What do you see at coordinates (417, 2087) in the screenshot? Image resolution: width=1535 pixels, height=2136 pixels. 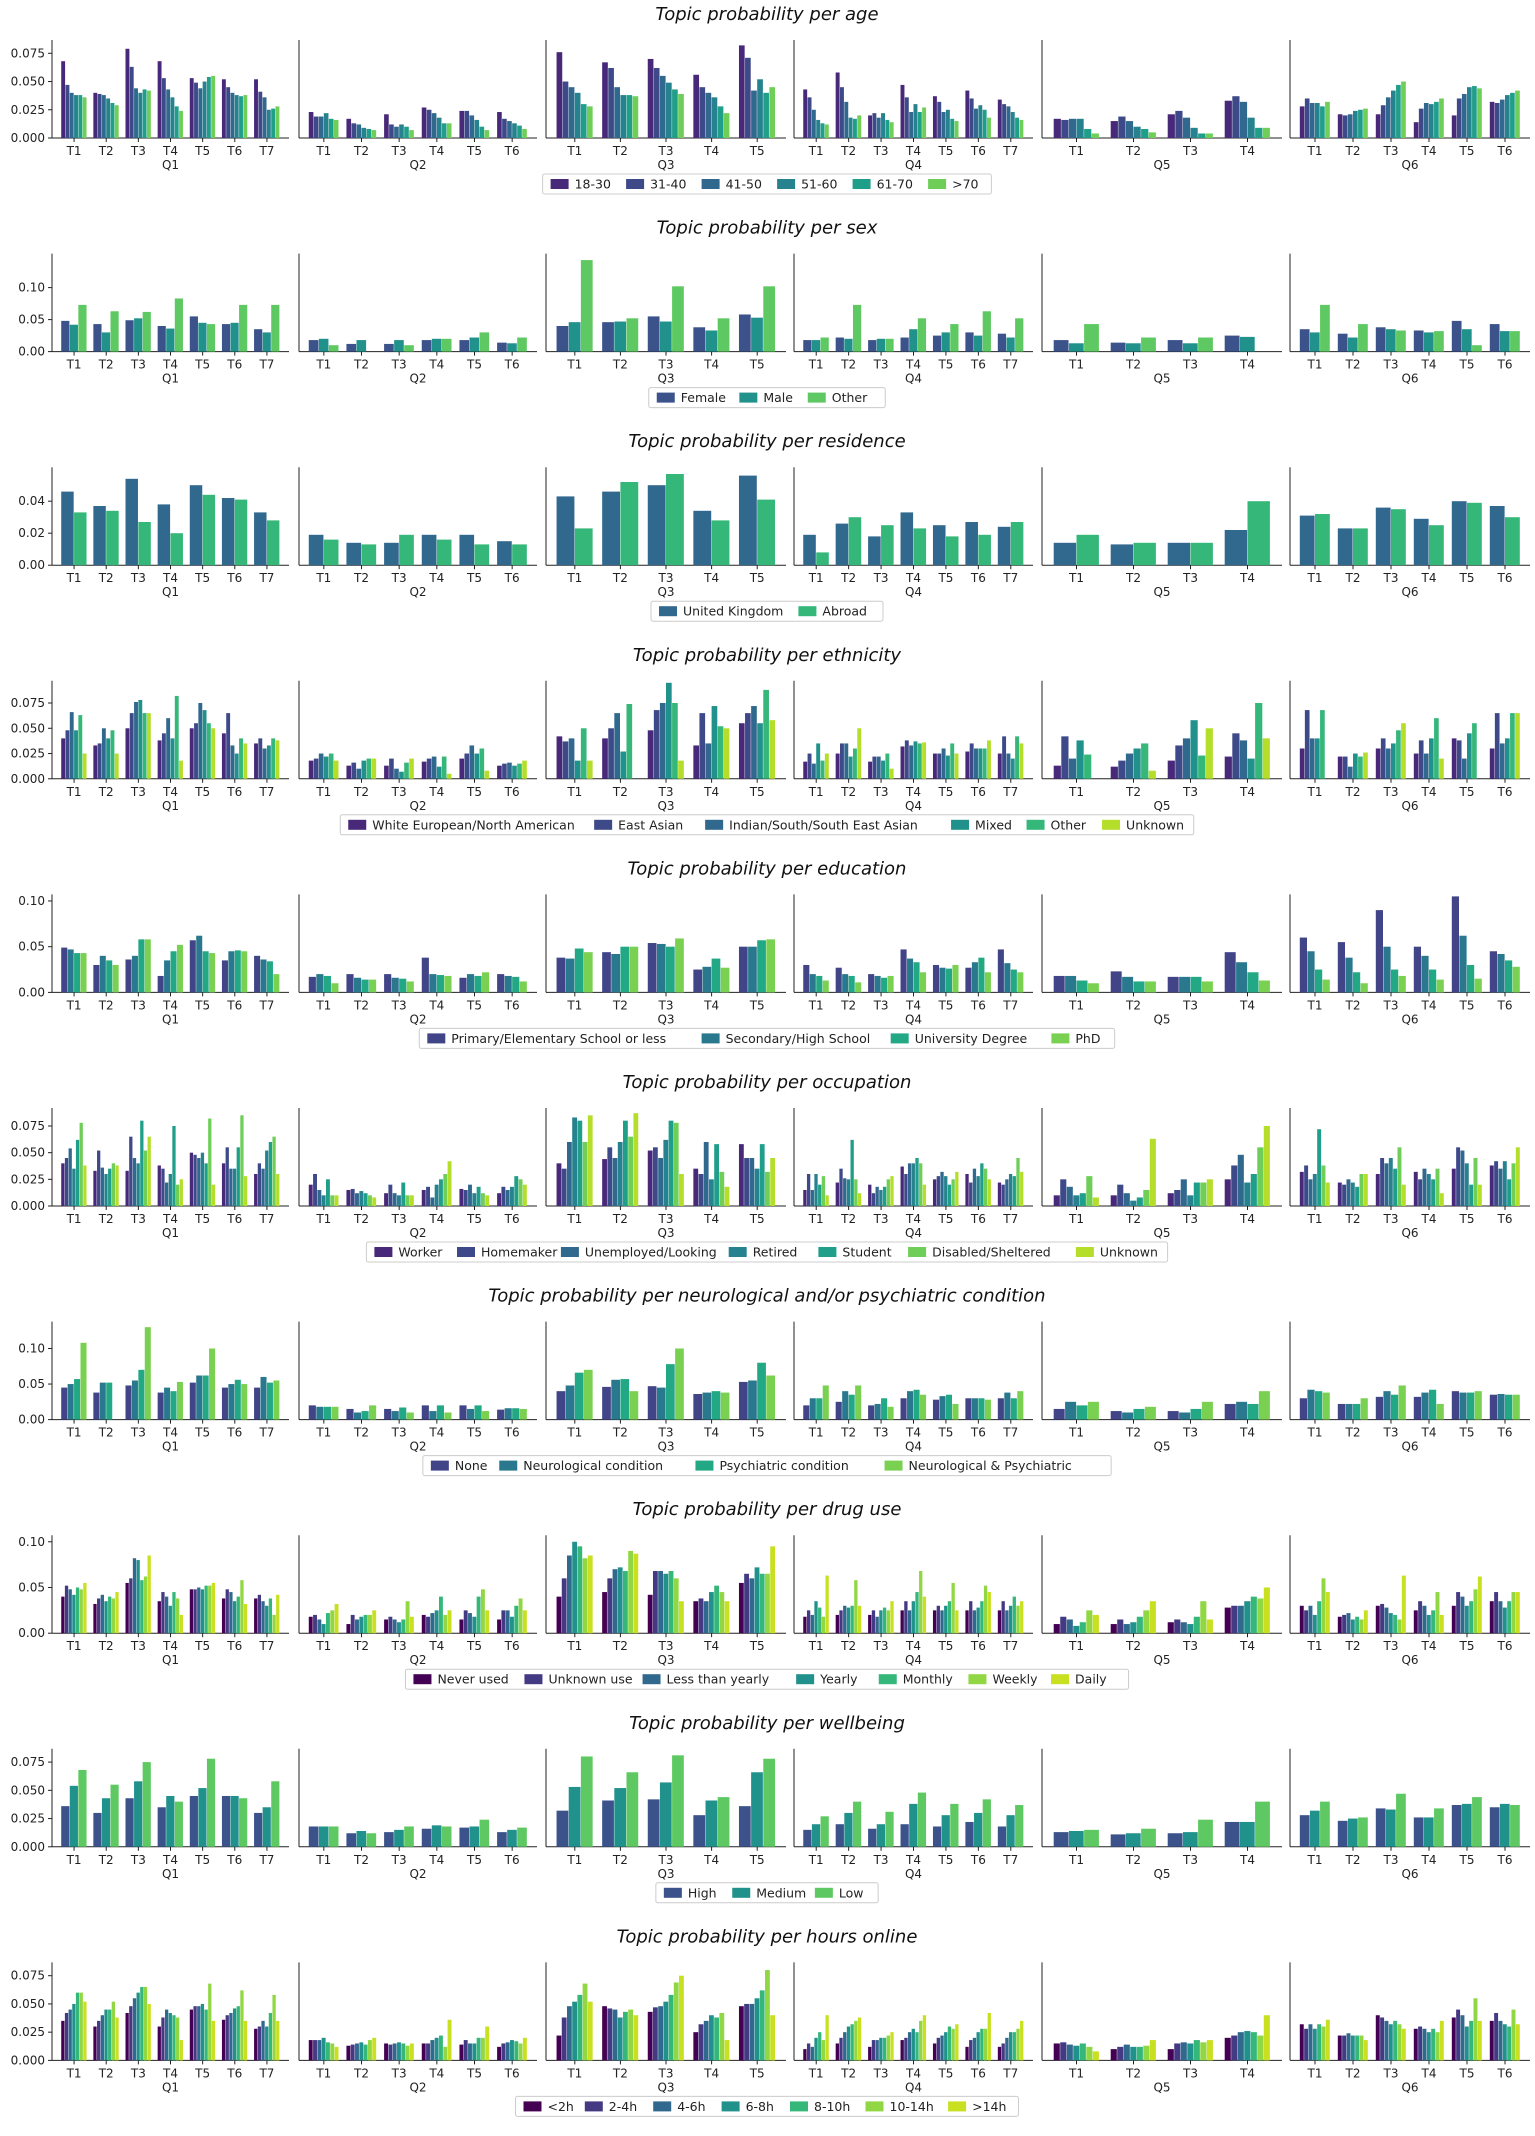 I see `panel-column-label: Q2` at bounding box center [417, 2087].